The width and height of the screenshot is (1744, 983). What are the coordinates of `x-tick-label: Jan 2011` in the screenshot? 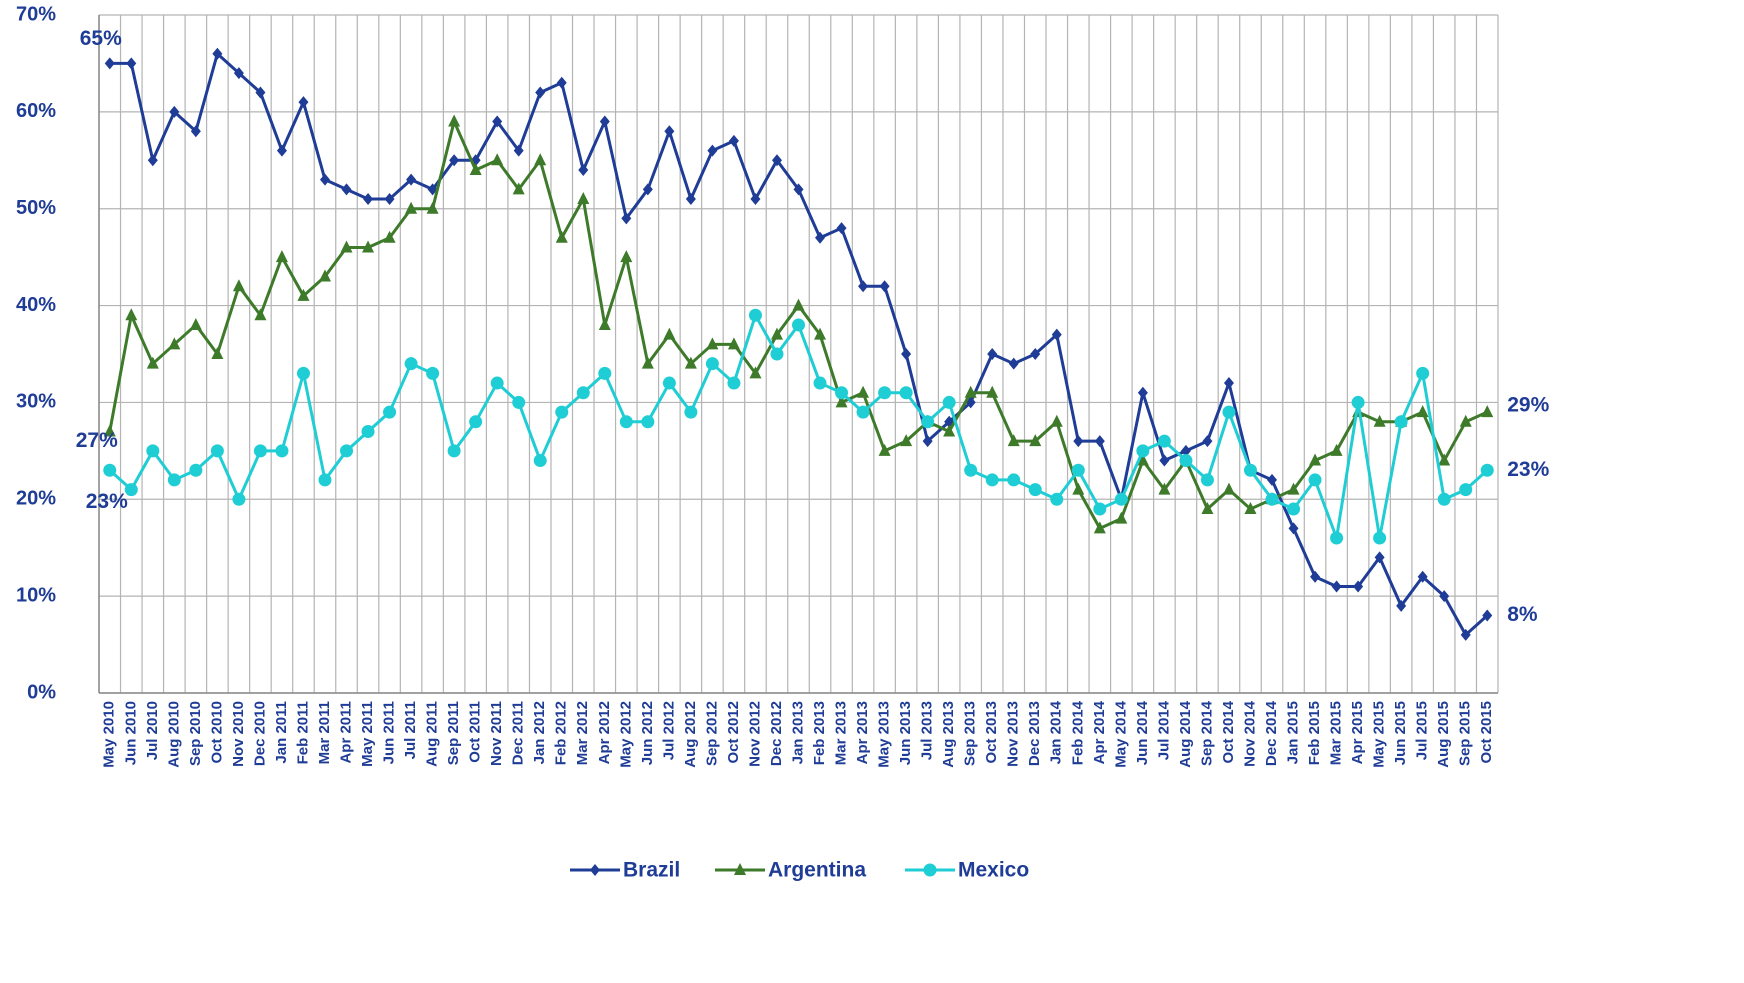 It's located at (281, 732).